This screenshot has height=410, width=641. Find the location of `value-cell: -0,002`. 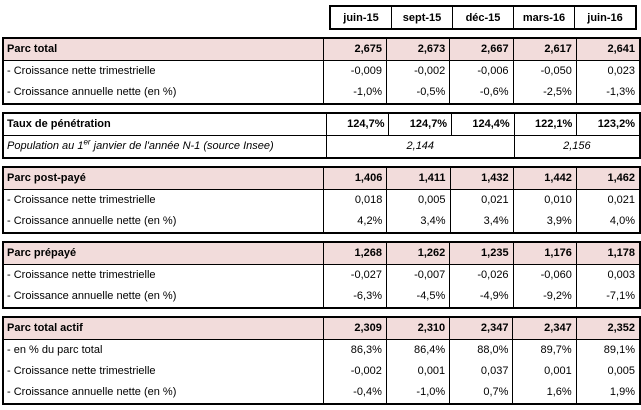

value-cell: -0,002 is located at coordinates (354, 371).